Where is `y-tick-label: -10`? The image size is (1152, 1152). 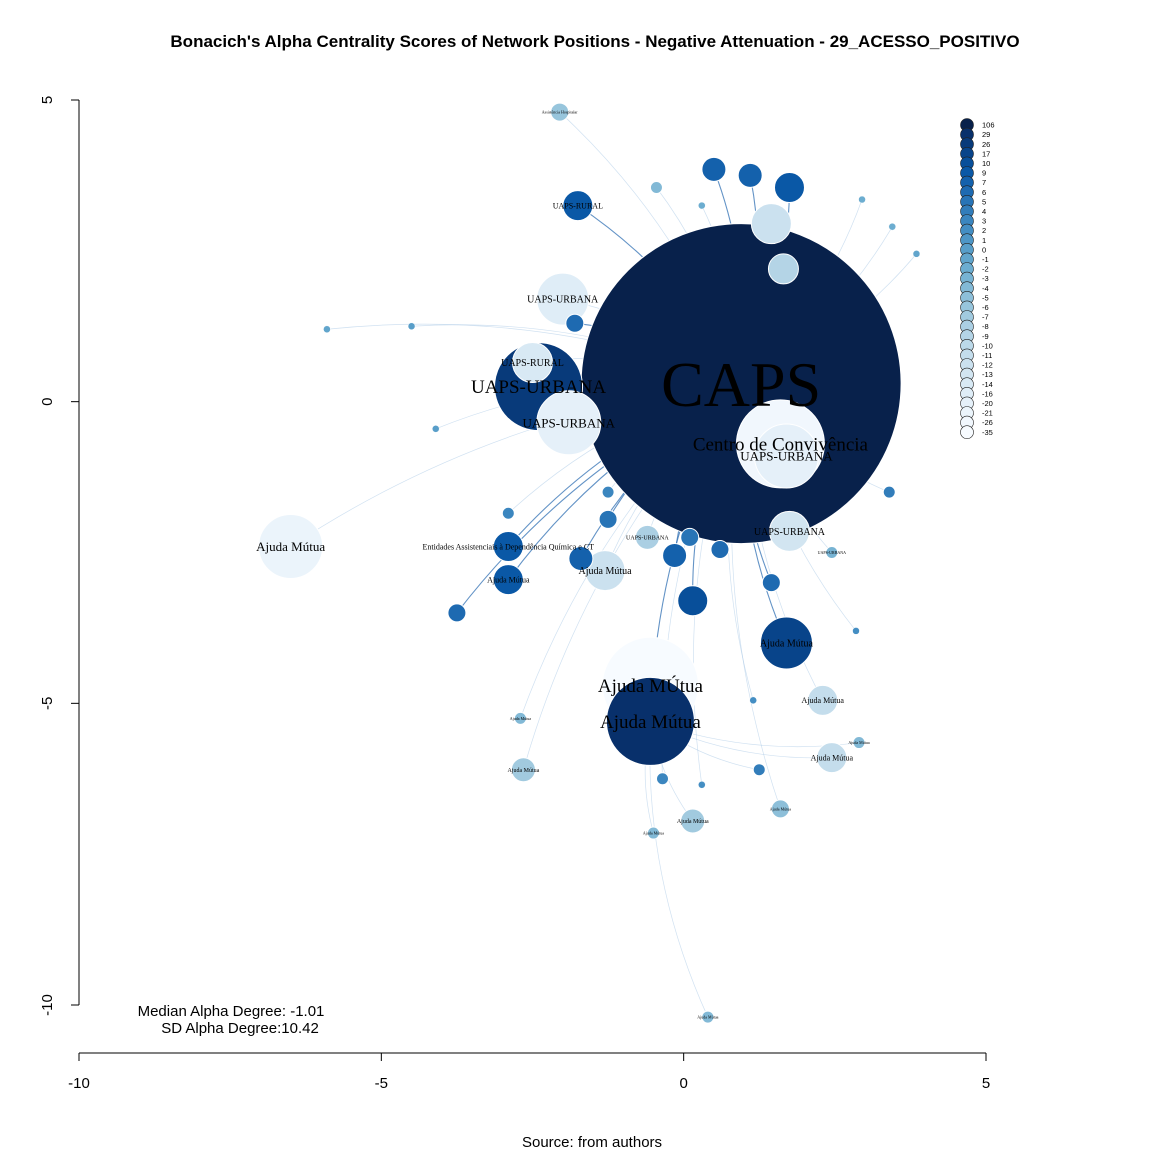
y-tick-label: -10 is located at coordinates (47, 1005).